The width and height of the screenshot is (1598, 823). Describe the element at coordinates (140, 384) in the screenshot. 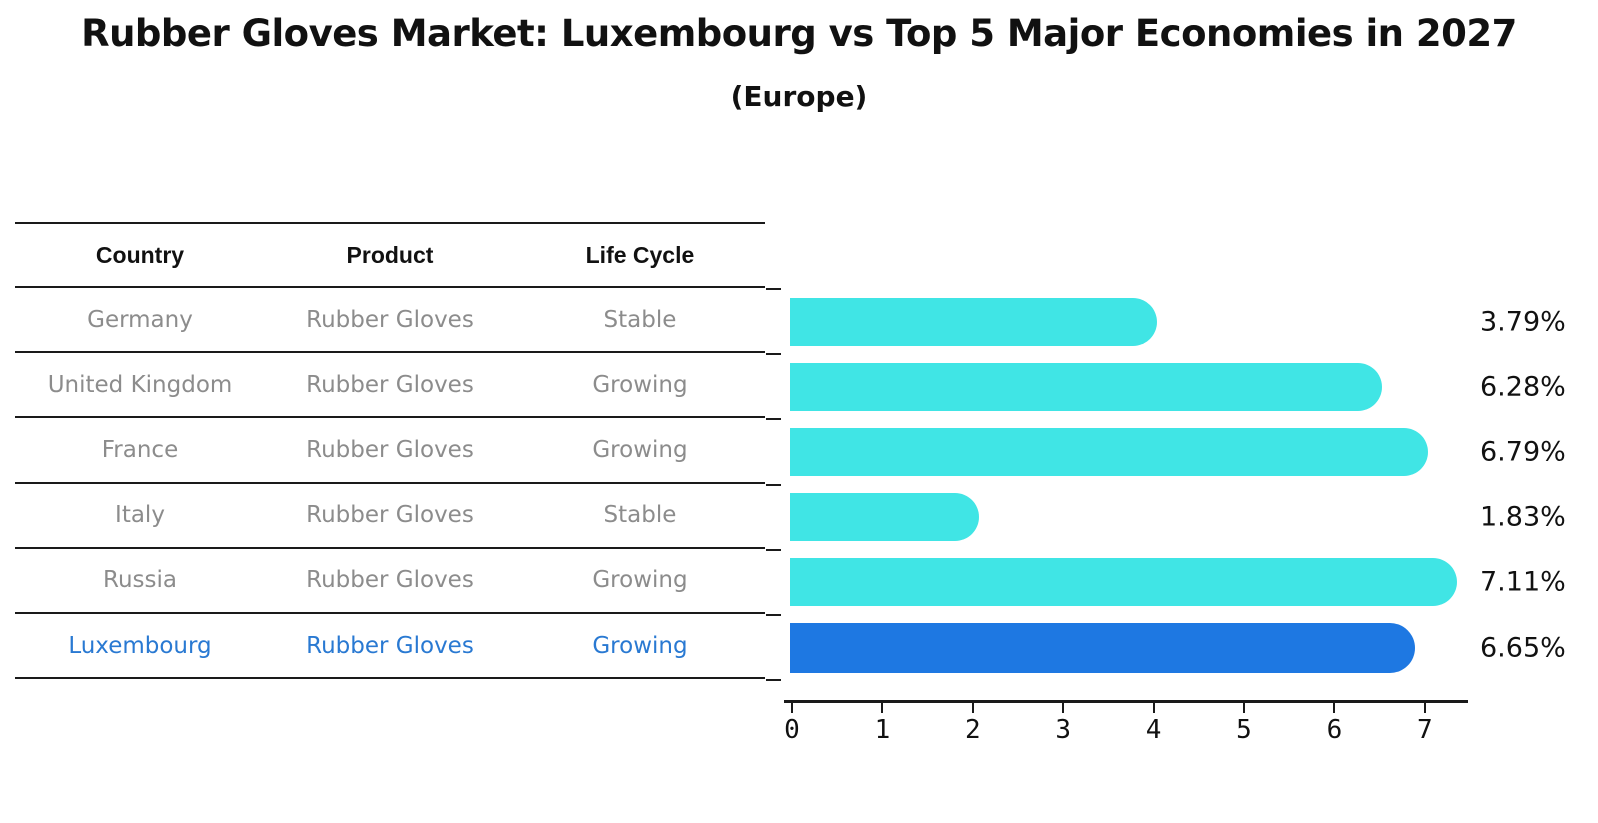

I see `country-cell: United Kingdom` at that location.